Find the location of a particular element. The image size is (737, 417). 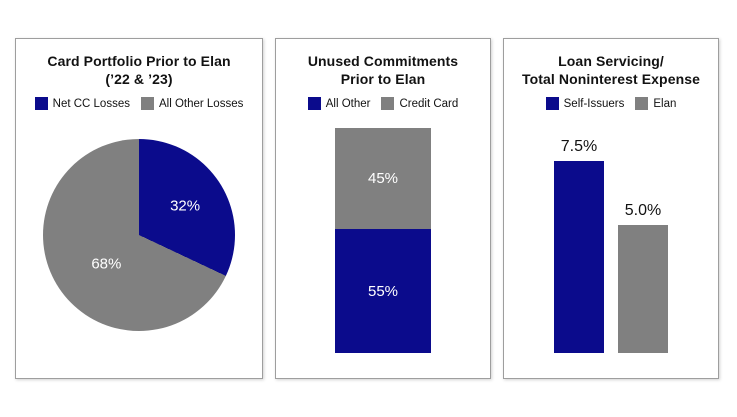

panel-title-unused-commitments: Unused Commitments Prior to Elan is located at coordinates (383, 70).